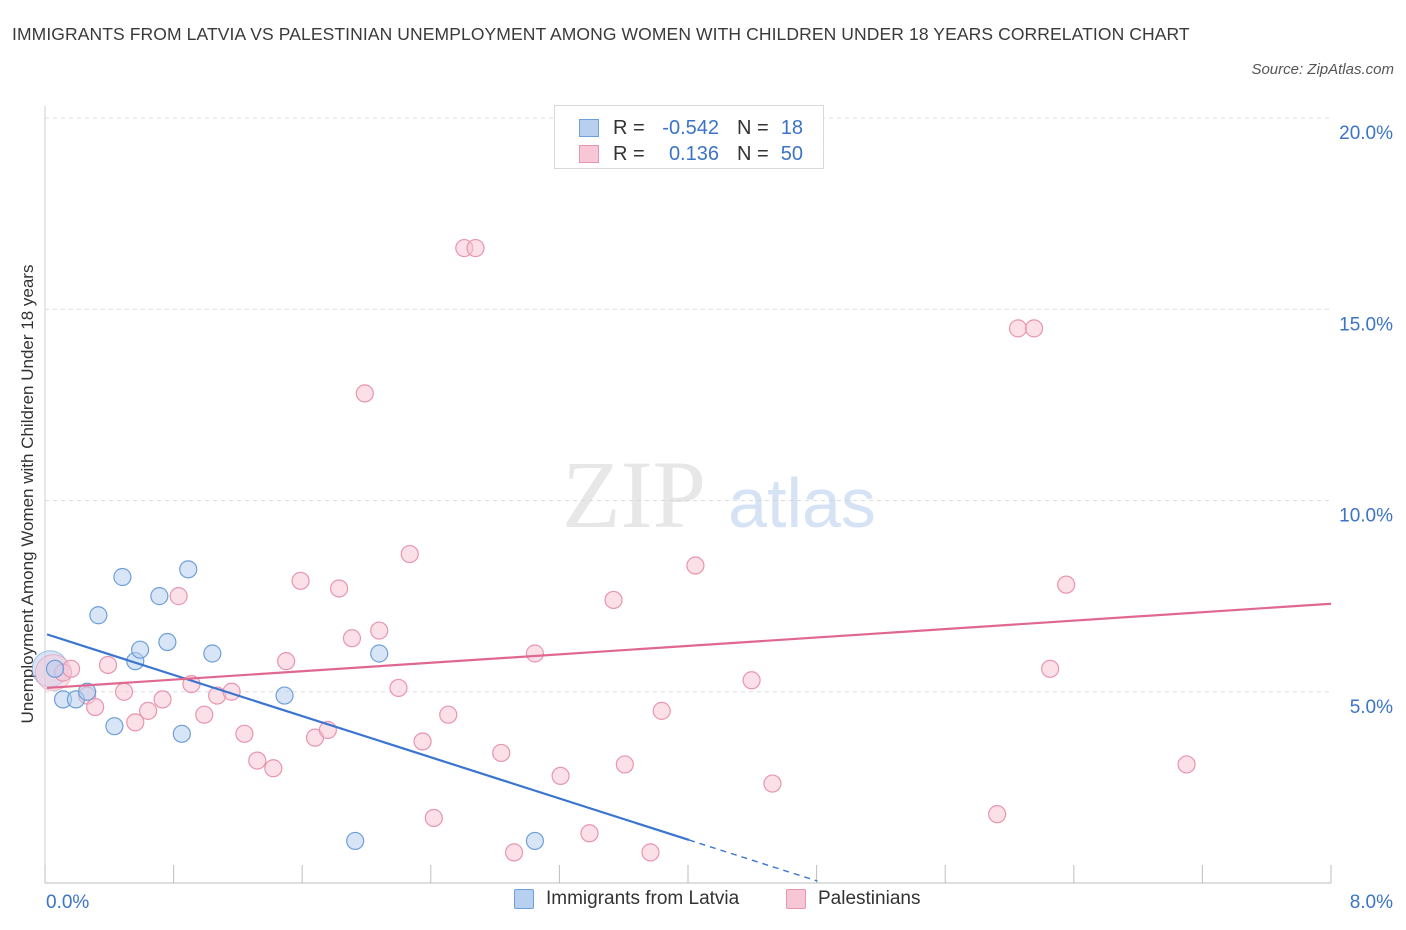  What do you see at coordinates (796, 899) in the screenshot?
I see `palestinians-legend-swatch` at bounding box center [796, 899].